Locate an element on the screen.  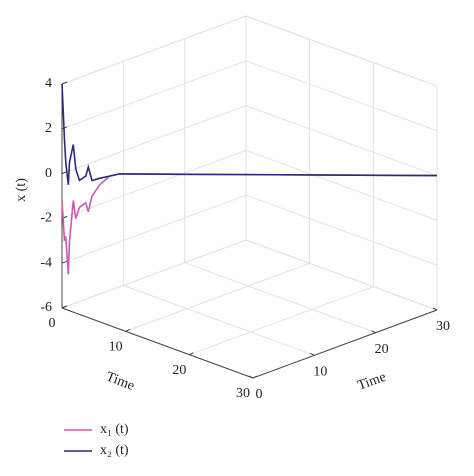
z-axis-label: x (t) is located at coordinates (21, 190).